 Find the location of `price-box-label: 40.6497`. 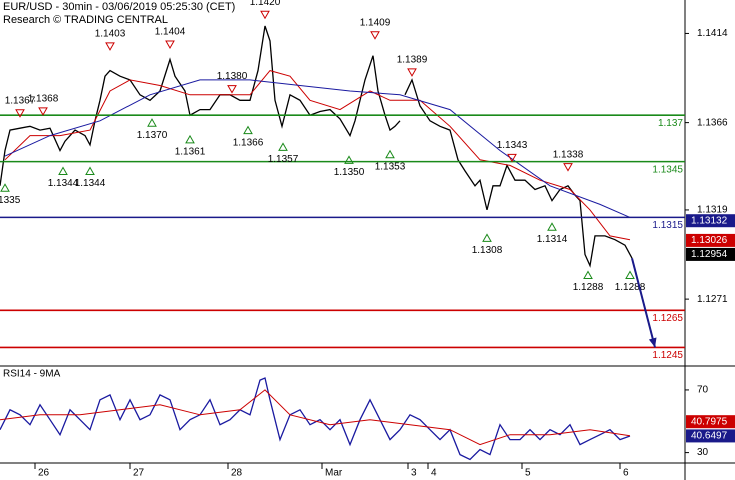

price-box-label: 40.6497 is located at coordinates (709, 436).